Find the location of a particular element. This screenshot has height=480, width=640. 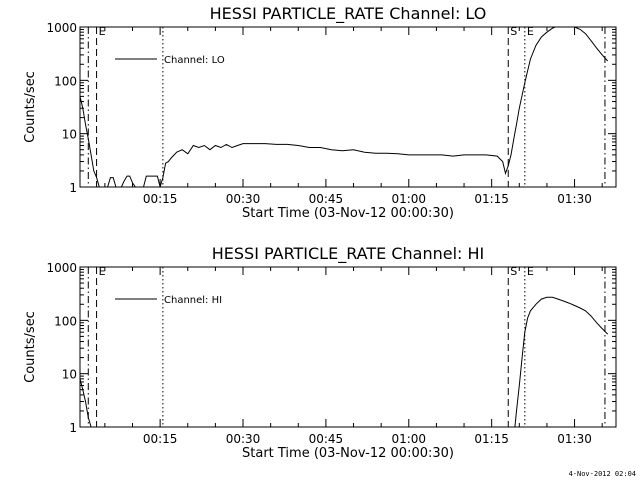

generation-timestamp: 4-Nov-2012 02:04 is located at coordinates (602, 474).